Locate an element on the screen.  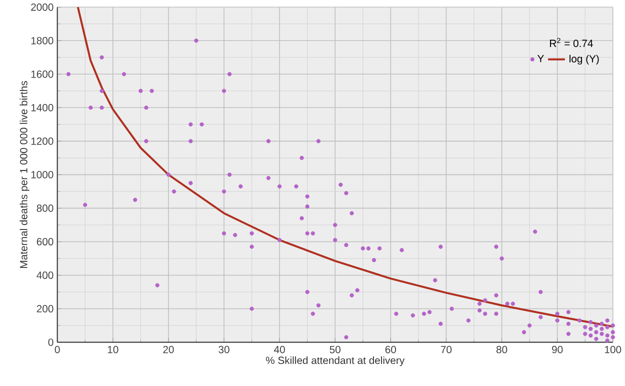
y-tick-label: 0 is located at coordinates (51, 342).